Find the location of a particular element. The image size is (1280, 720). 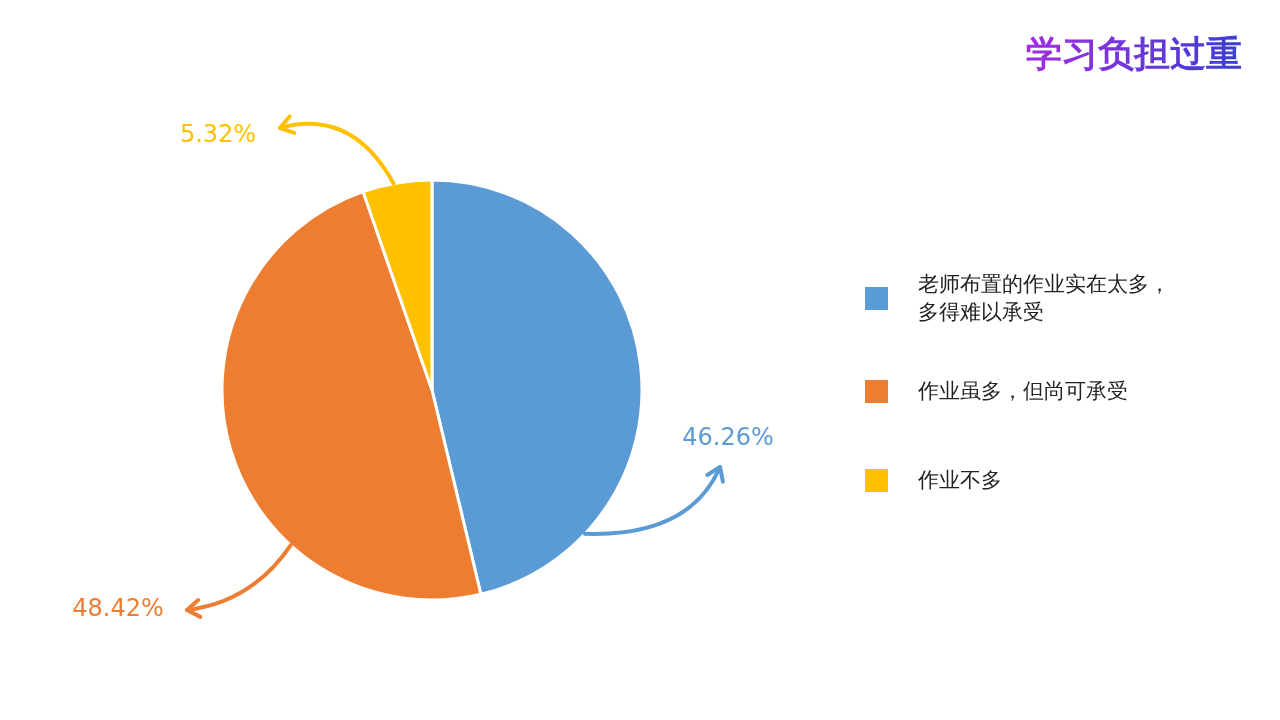

data-label: 46.26% is located at coordinates (728, 437).